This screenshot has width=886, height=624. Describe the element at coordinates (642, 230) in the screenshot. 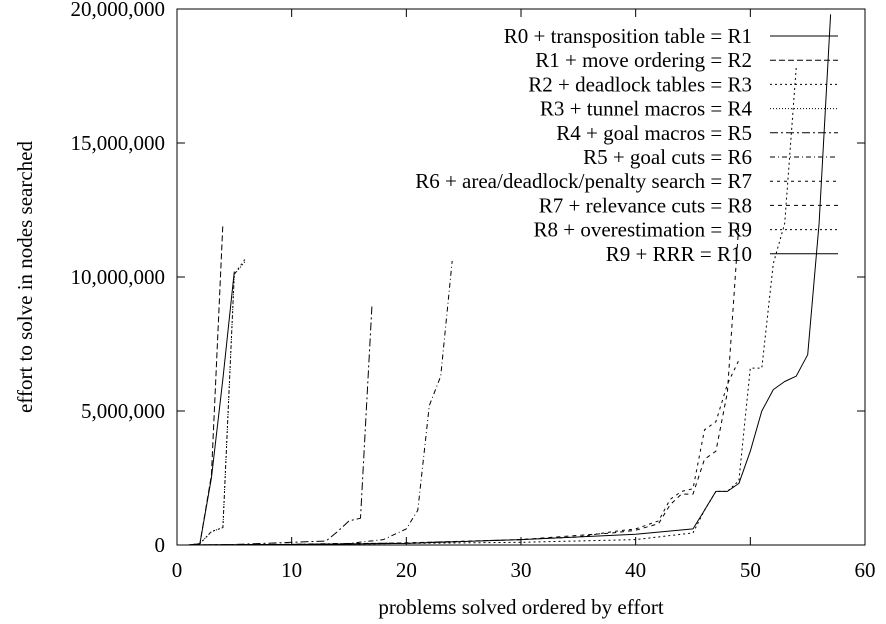

I see `legend-label: R8 + overestimation = R9` at that location.